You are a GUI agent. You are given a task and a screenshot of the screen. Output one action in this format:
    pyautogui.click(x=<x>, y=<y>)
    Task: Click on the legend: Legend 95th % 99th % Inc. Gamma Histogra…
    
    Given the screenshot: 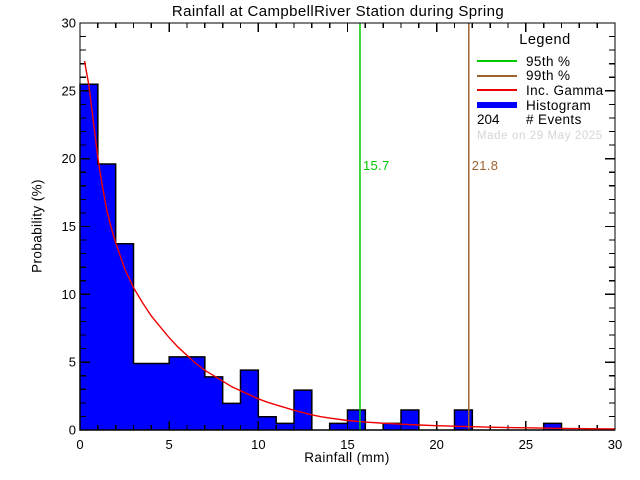 What is the action you would take?
    pyautogui.click(x=545, y=87)
    